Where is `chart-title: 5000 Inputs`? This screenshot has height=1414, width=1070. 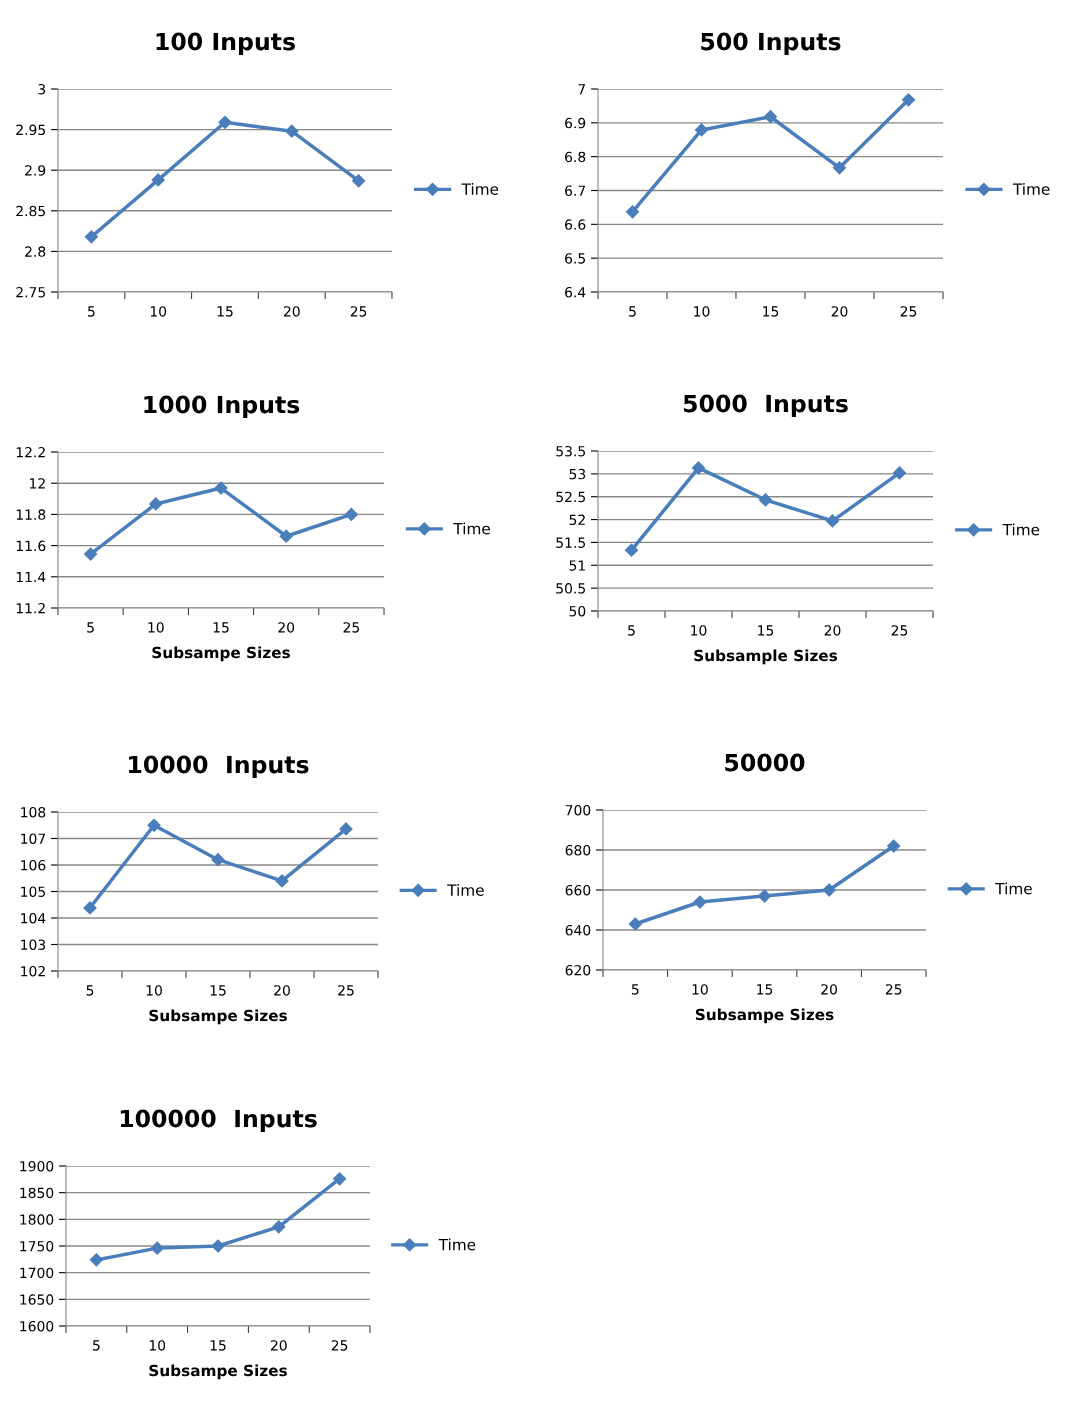 chart-title: 5000 Inputs is located at coordinates (765, 406).